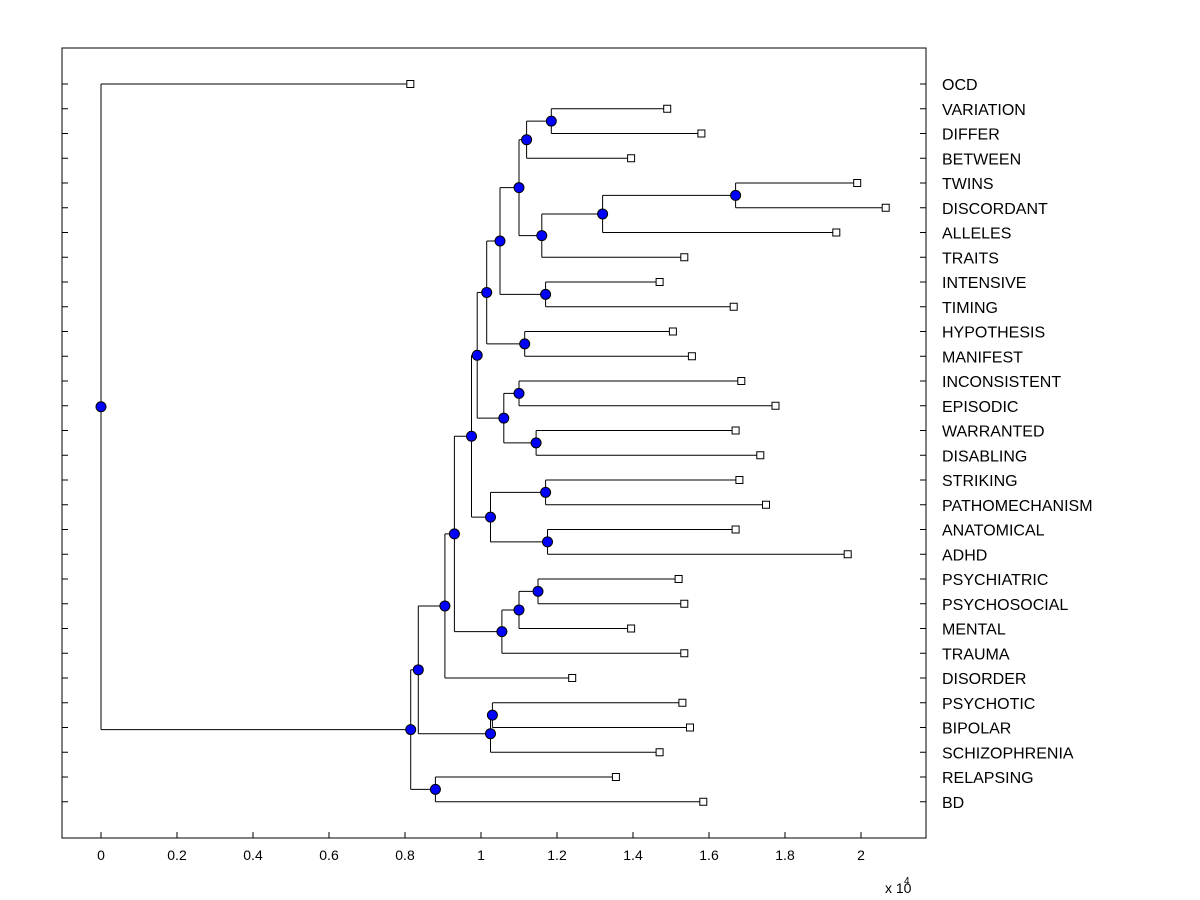 This screenshot has height=900, width=1200. I want to click on leaf-label: PSYCHOSOCIAL, so click(1005, 605).